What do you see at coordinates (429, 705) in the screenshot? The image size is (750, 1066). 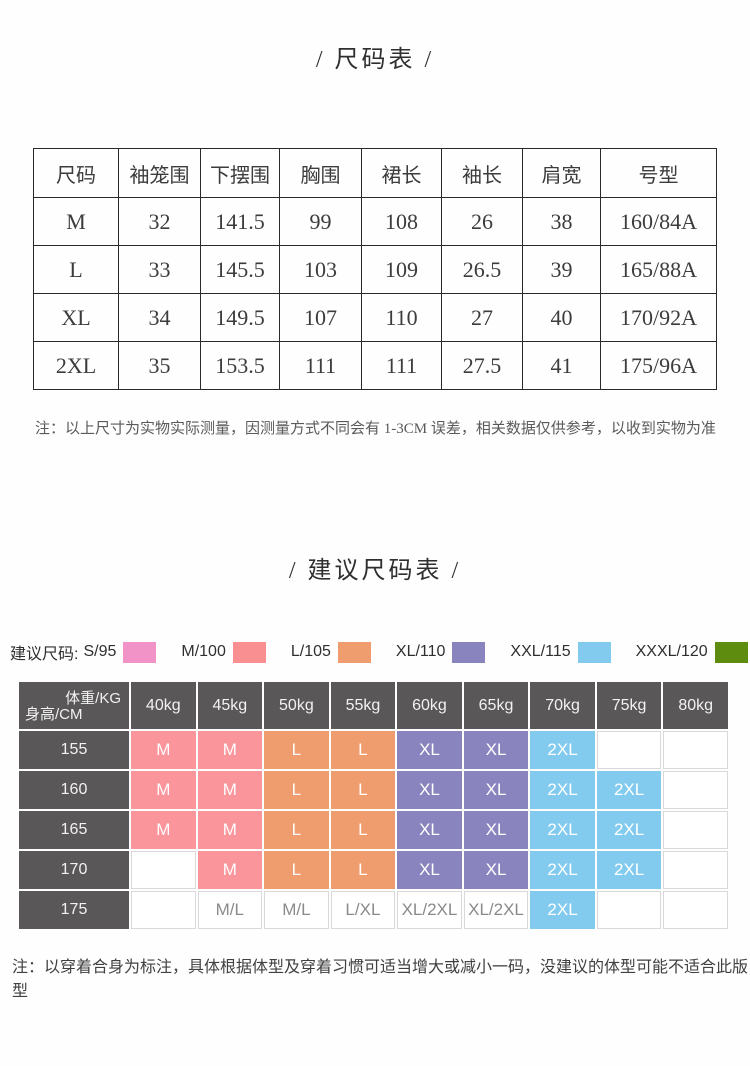 I see `weight-header-cell: 60kg` at bounding box center [429, 705].